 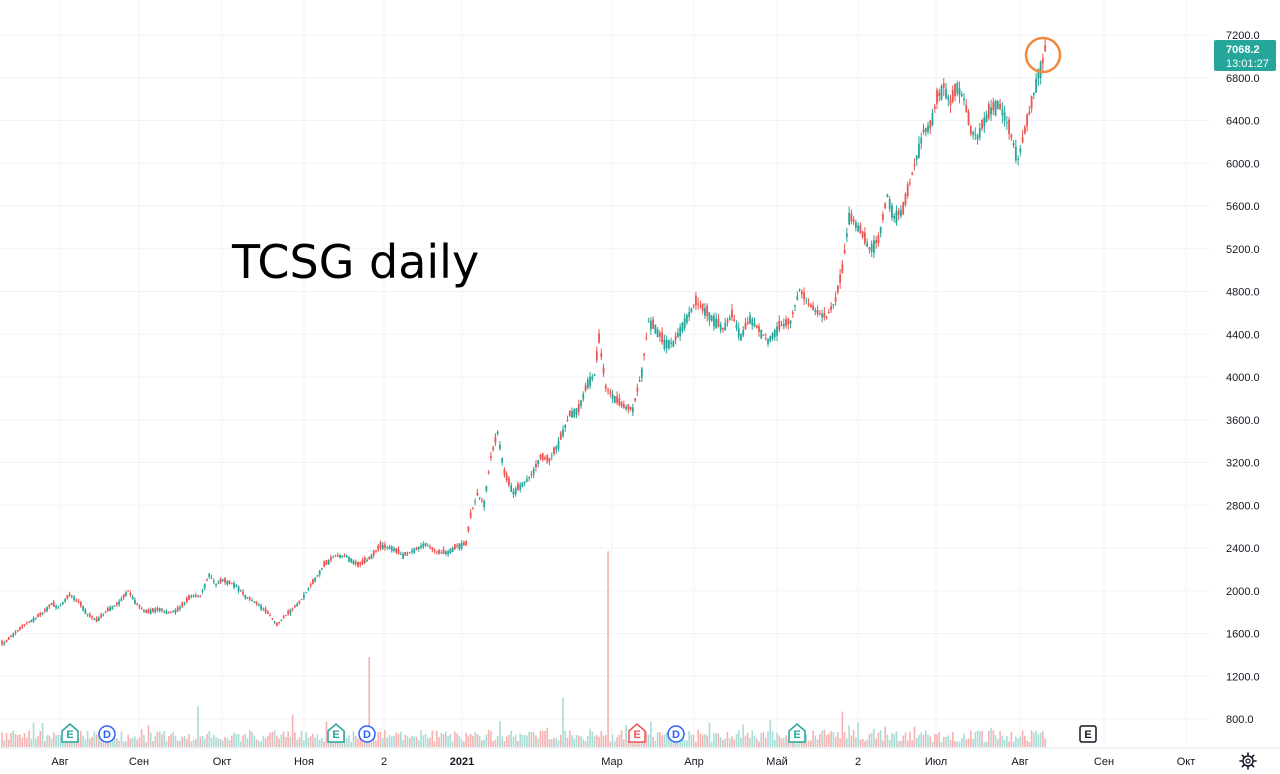 I want to click on event-label: D, so click(x=367, y=735).